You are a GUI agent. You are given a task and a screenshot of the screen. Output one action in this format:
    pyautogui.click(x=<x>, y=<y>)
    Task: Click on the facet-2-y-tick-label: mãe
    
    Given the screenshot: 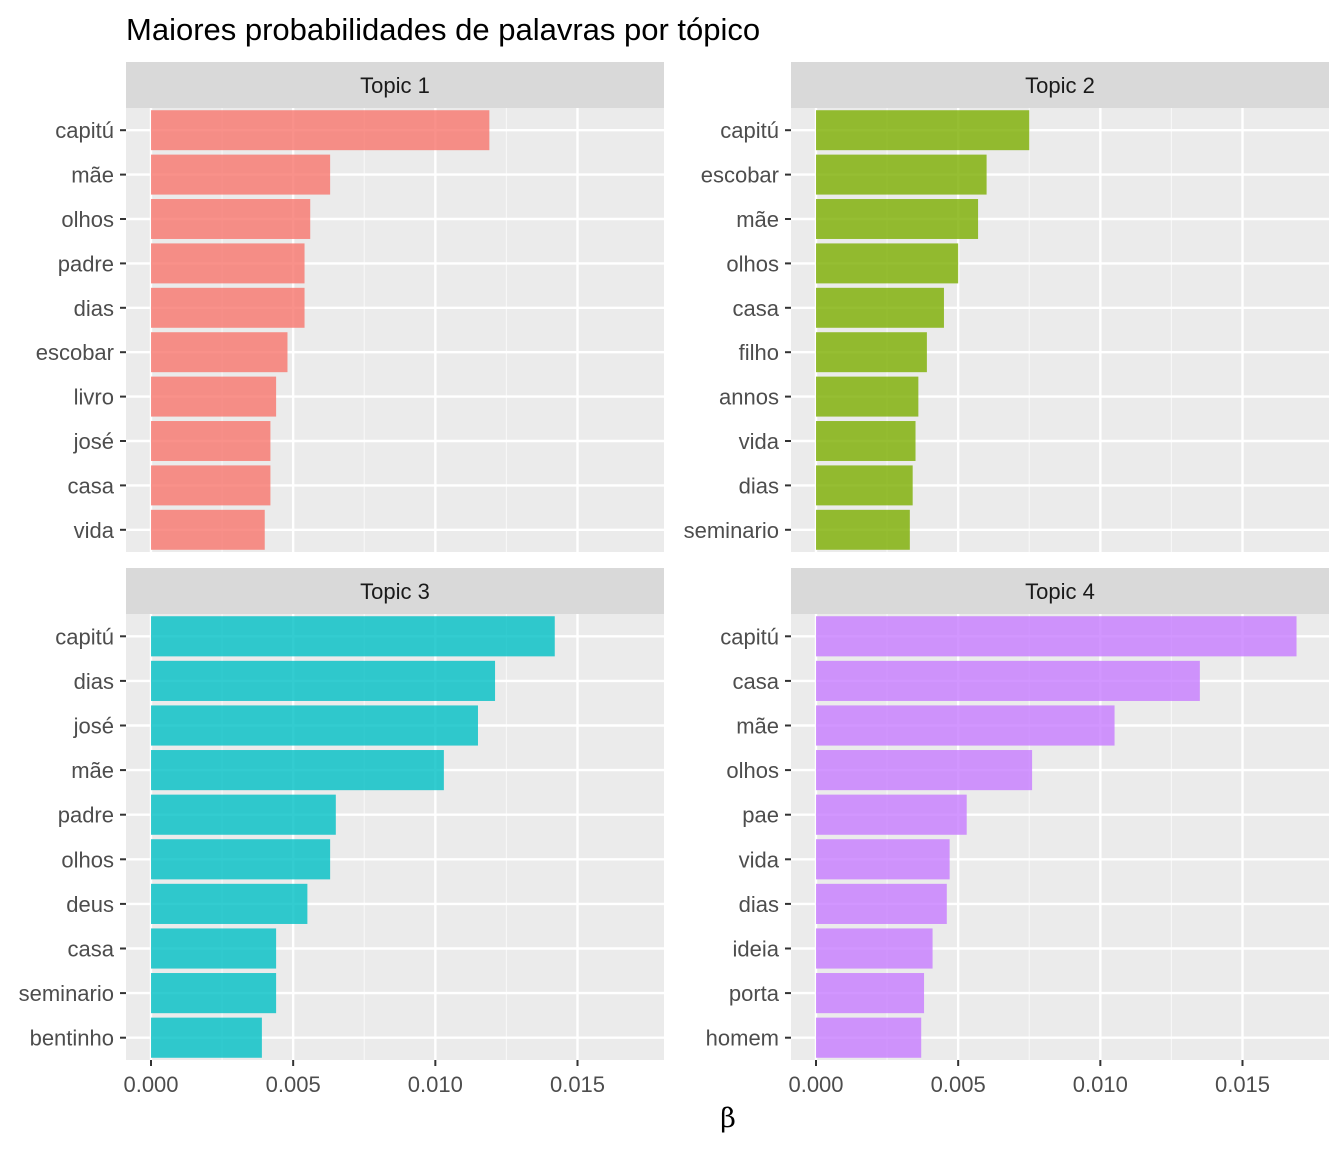 What is the action you would take?
    pyautogui.click(x=757, y=219)
    